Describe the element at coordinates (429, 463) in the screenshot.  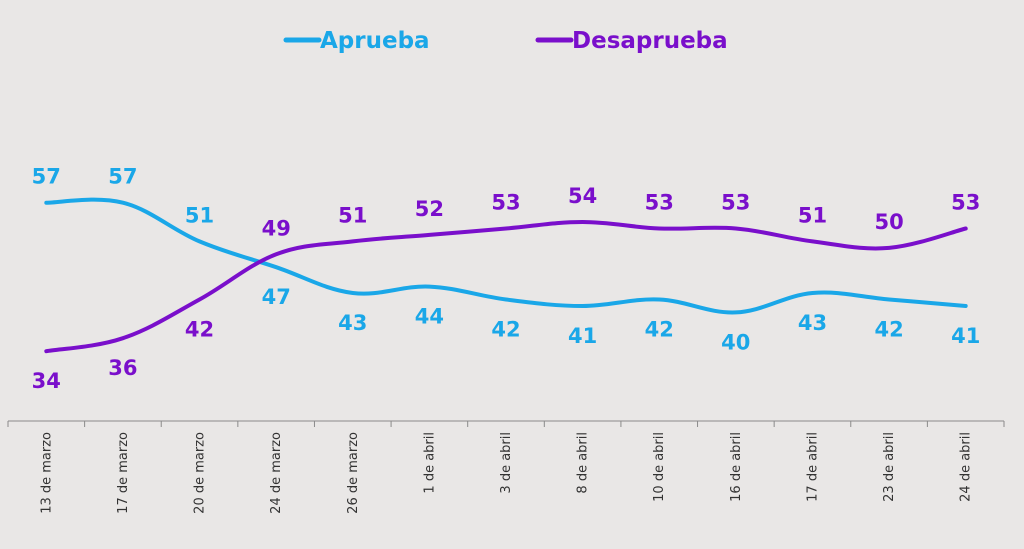
I see `x-tick-label: 1 de abril` at that location.